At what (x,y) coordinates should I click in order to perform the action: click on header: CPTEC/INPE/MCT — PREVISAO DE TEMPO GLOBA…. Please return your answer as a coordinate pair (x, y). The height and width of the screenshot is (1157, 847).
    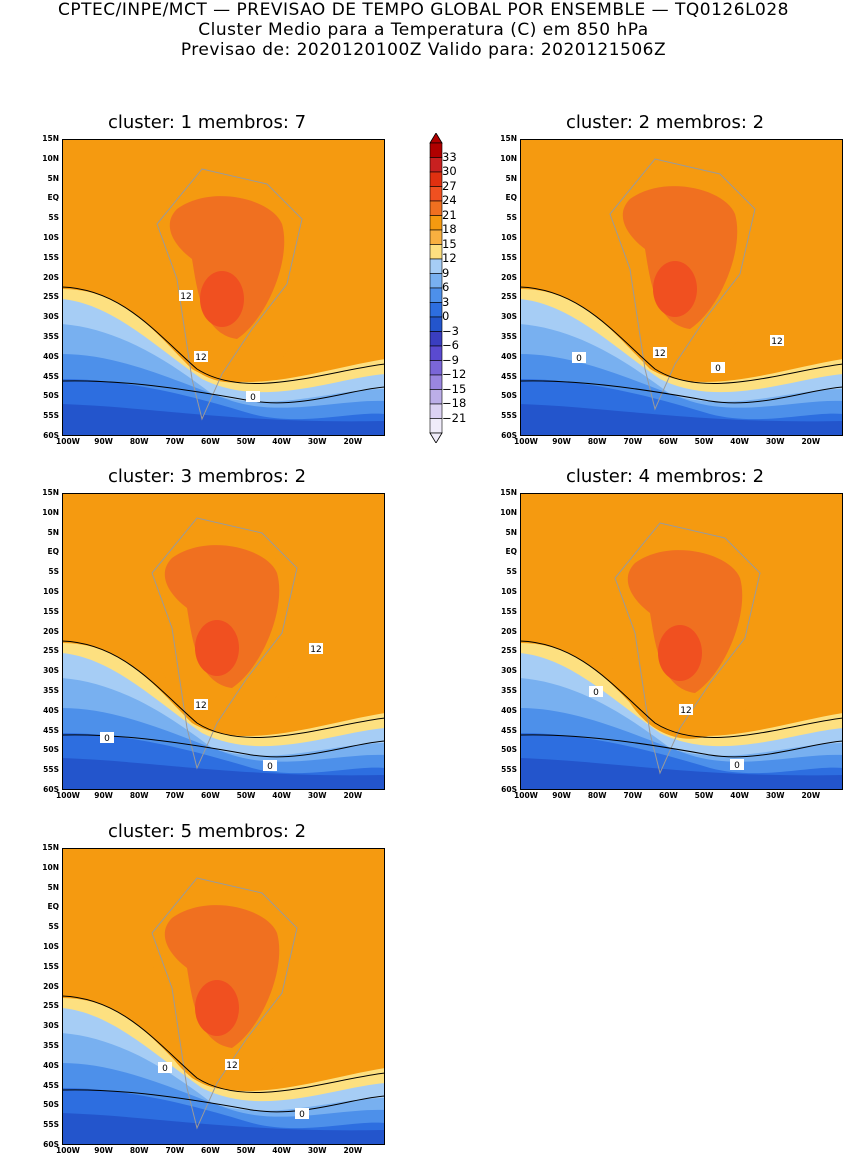
    Looking at the image, I should click on (423, 30).